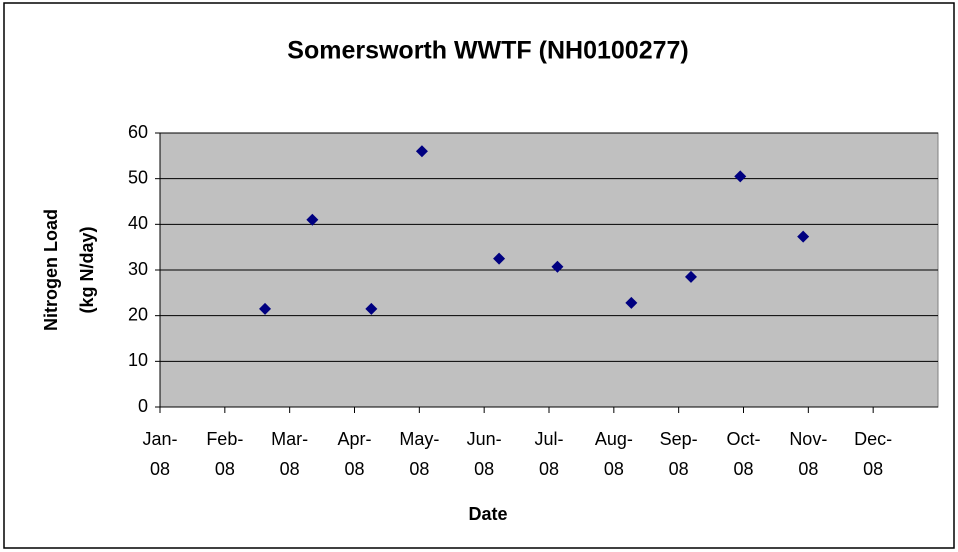  I want to click on y-tick-label: 50, so click(138, 177).